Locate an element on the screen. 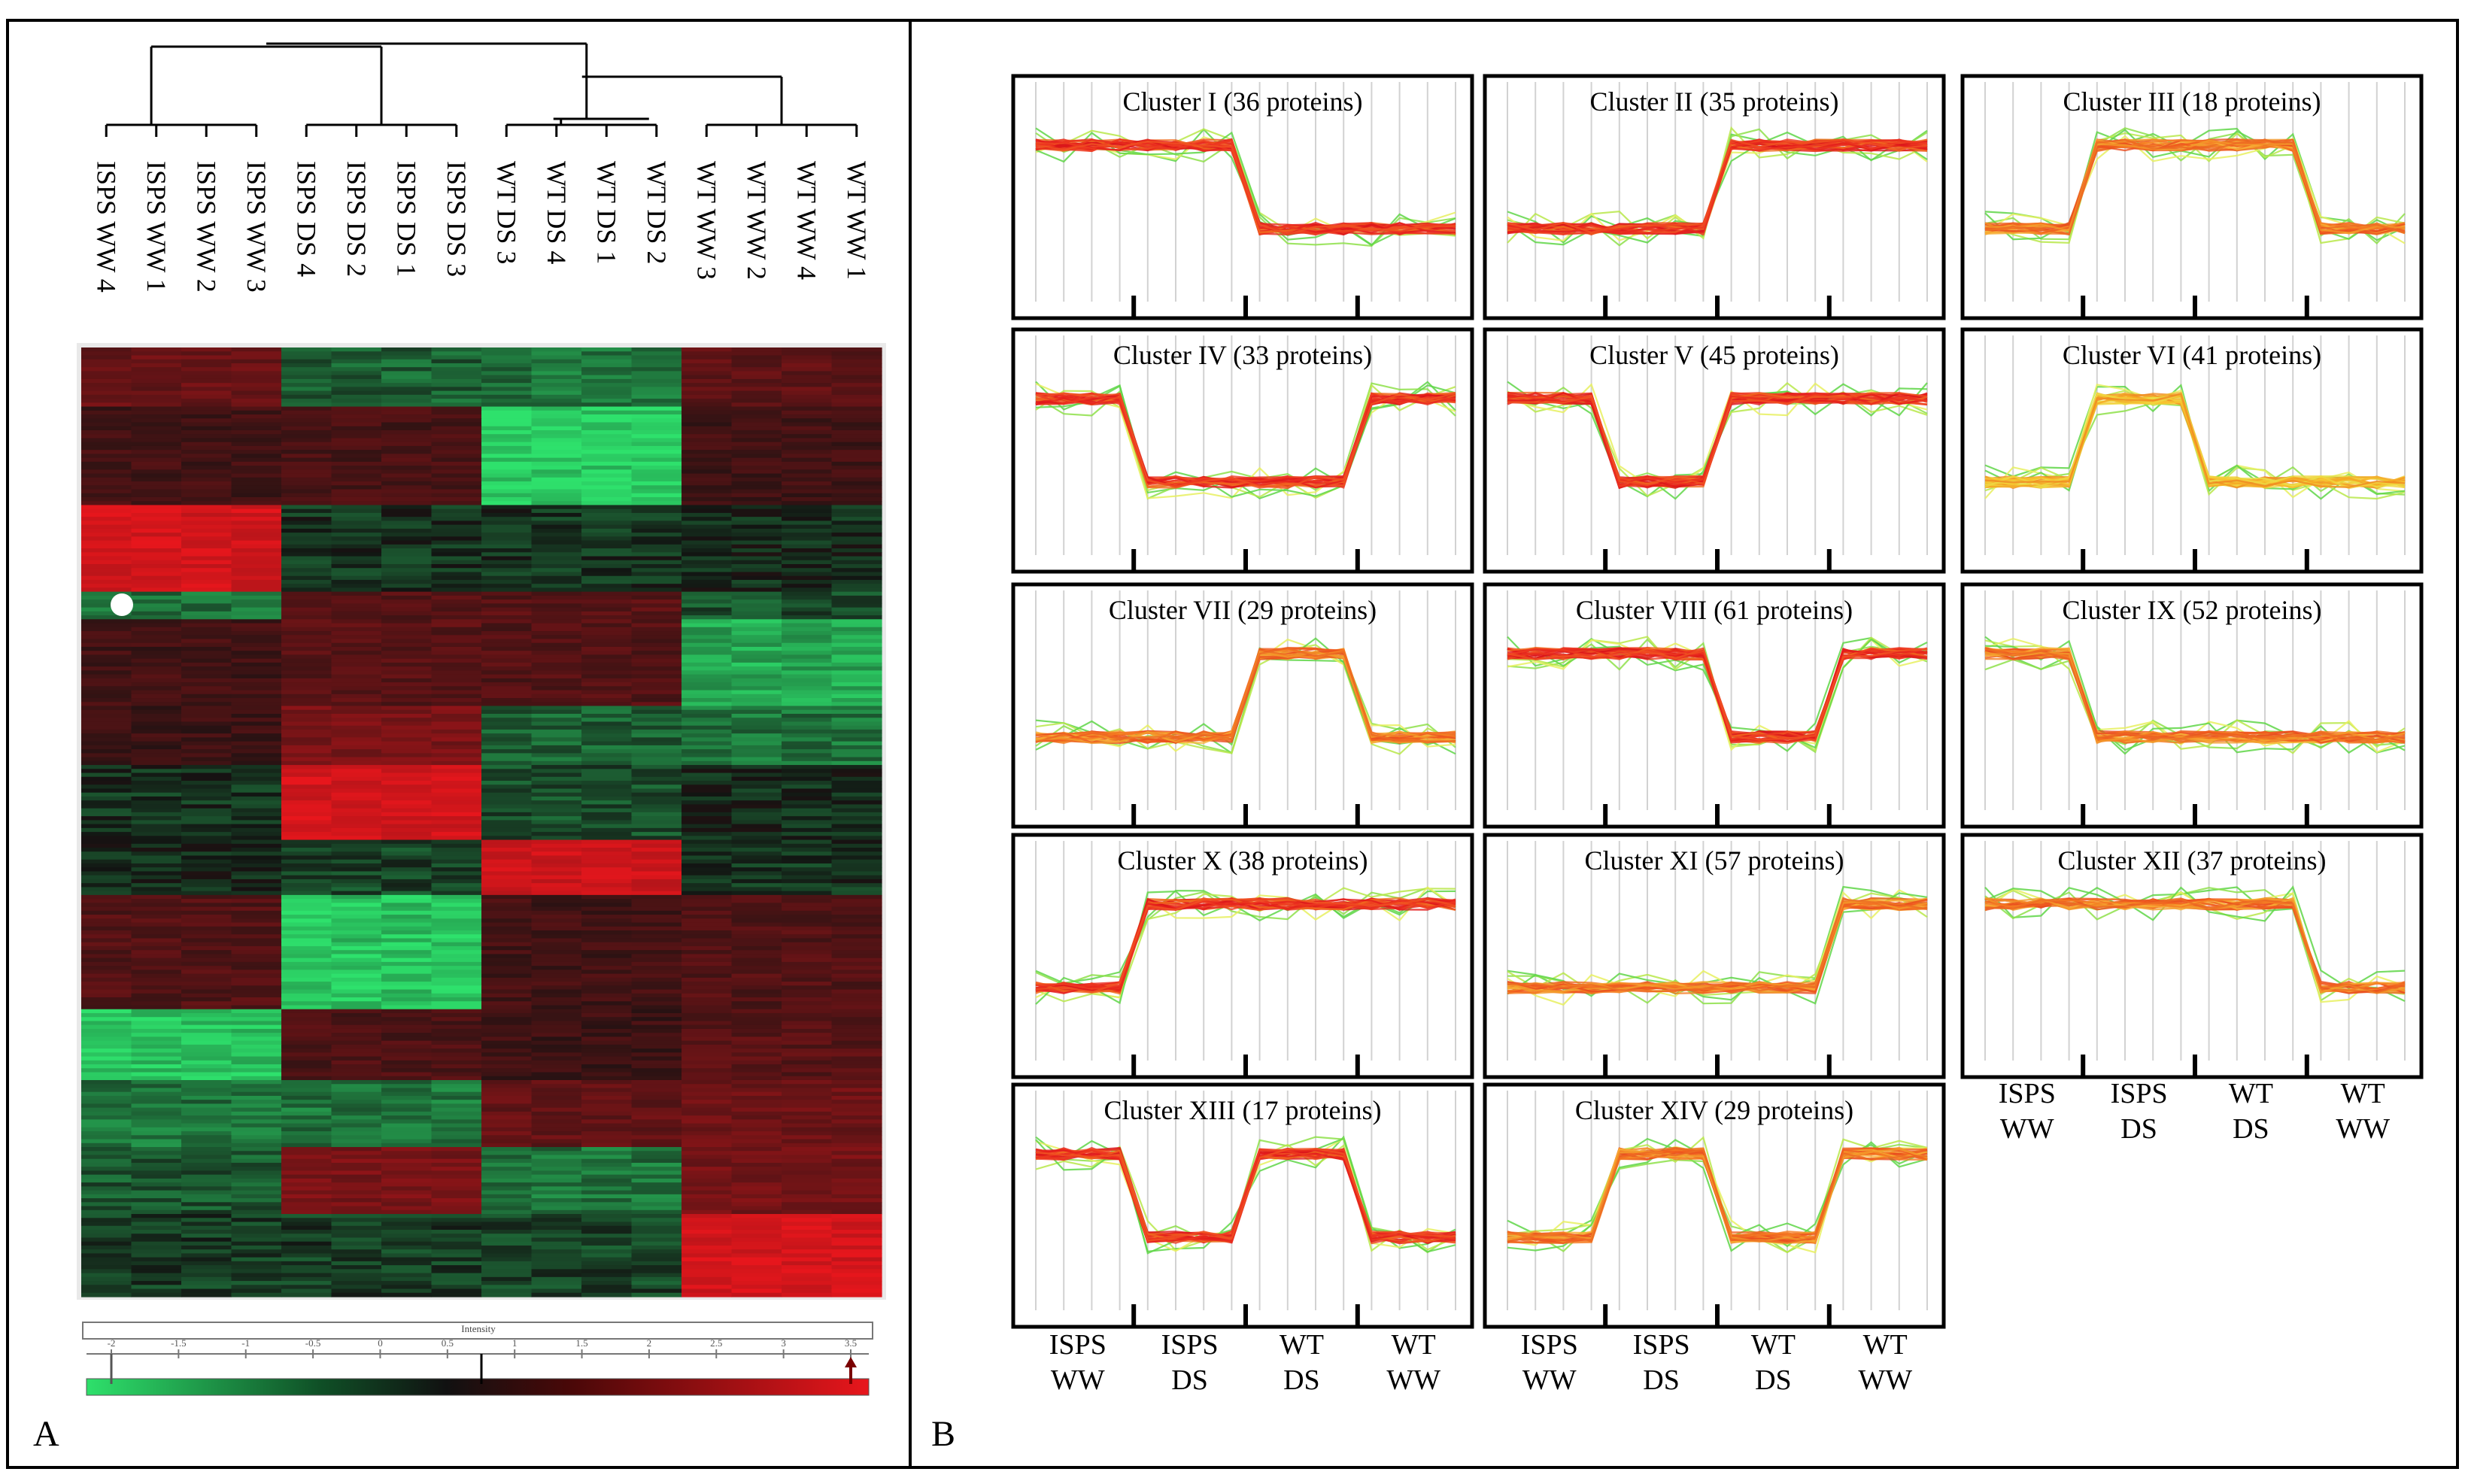 The image size is (2465, 1484). colorbar-tick-label: 2 is located at coordinates (649, 1343).